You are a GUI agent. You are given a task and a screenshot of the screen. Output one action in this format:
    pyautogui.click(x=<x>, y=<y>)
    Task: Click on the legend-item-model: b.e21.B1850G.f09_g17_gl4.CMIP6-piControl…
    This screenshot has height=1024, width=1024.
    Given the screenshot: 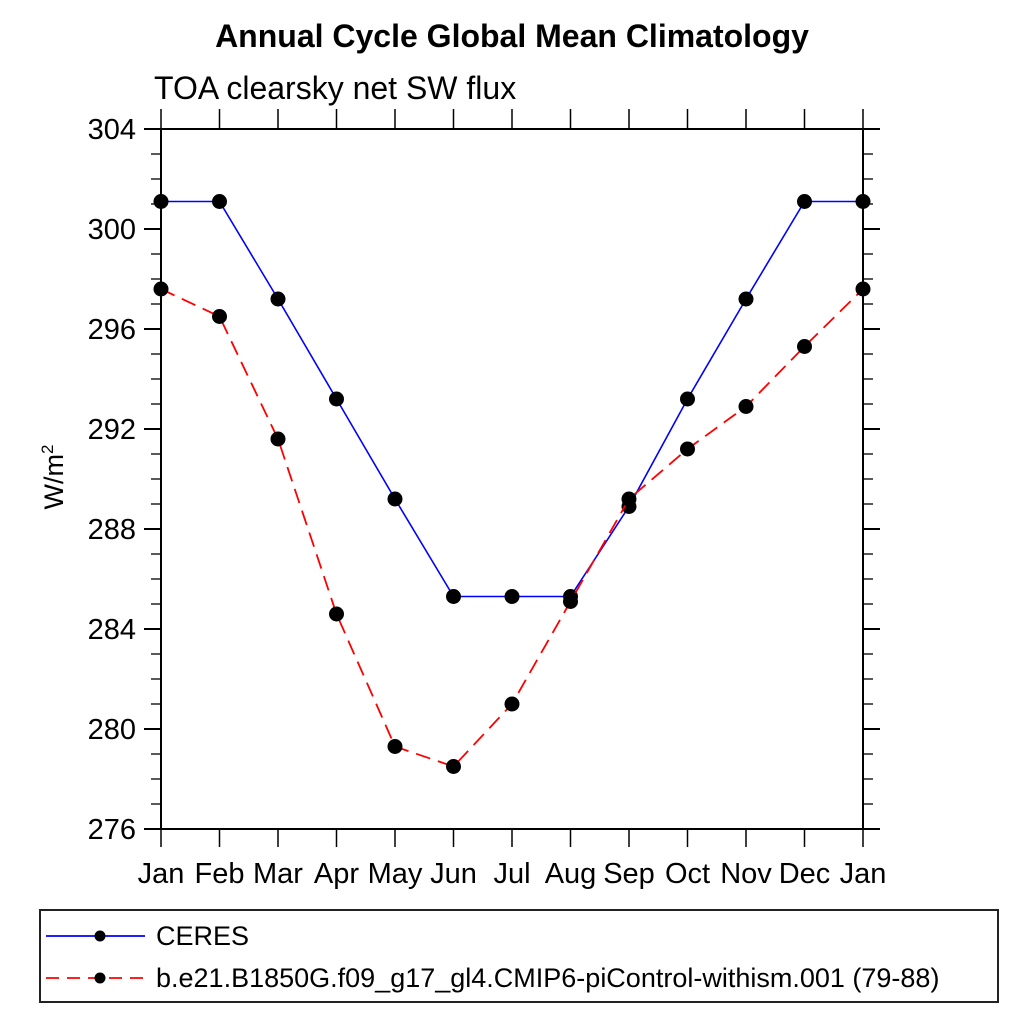 What is the action you would take?
    pyautogui.click(x=492, y=978)
    